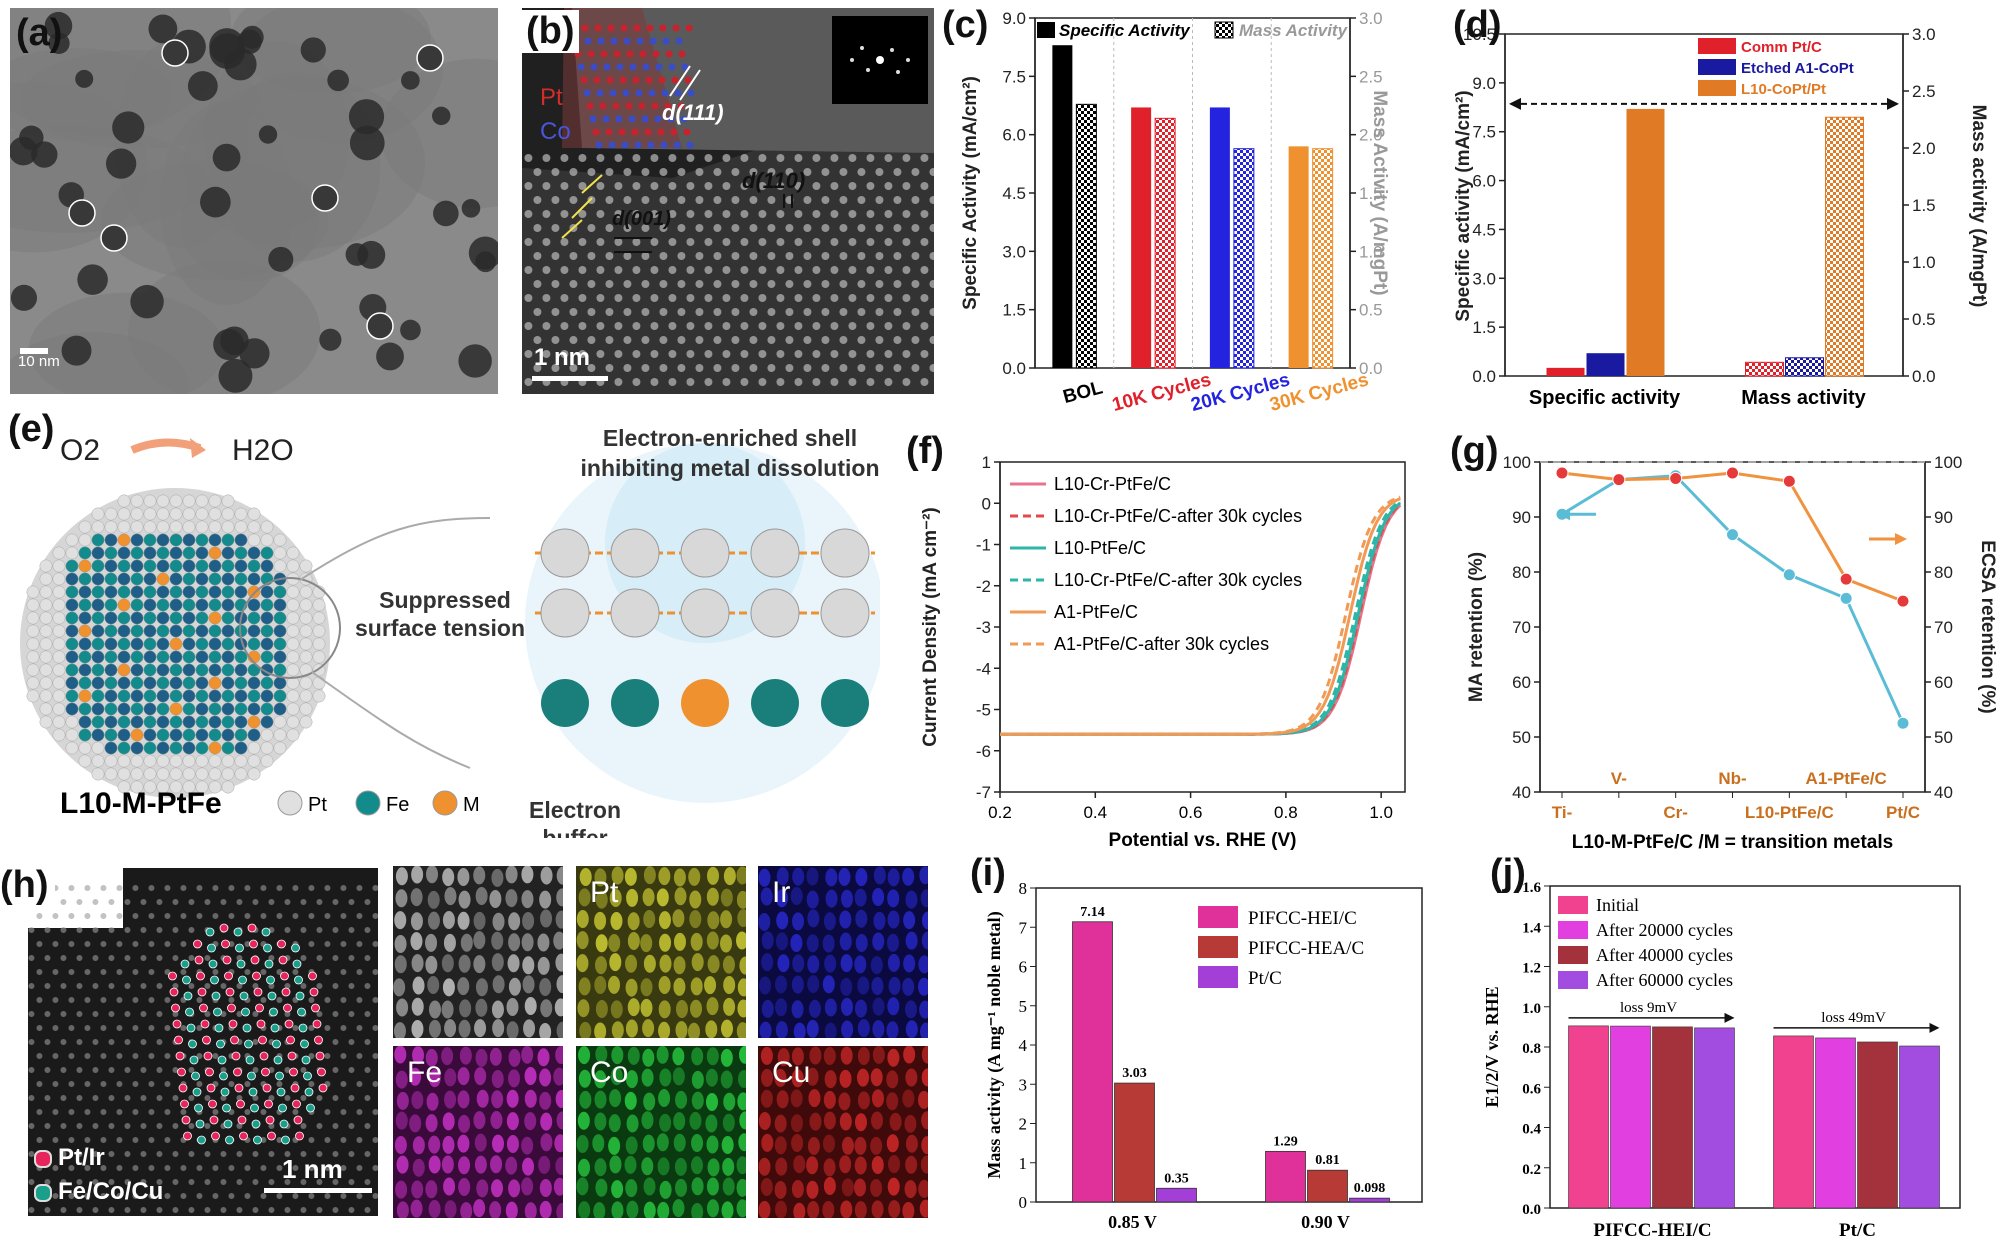 This screenshot has width=2000, height=1252. Describe the element at coordinates (843, 952) in the screenshot. I see `eds-map-ir: Ir` at that location.